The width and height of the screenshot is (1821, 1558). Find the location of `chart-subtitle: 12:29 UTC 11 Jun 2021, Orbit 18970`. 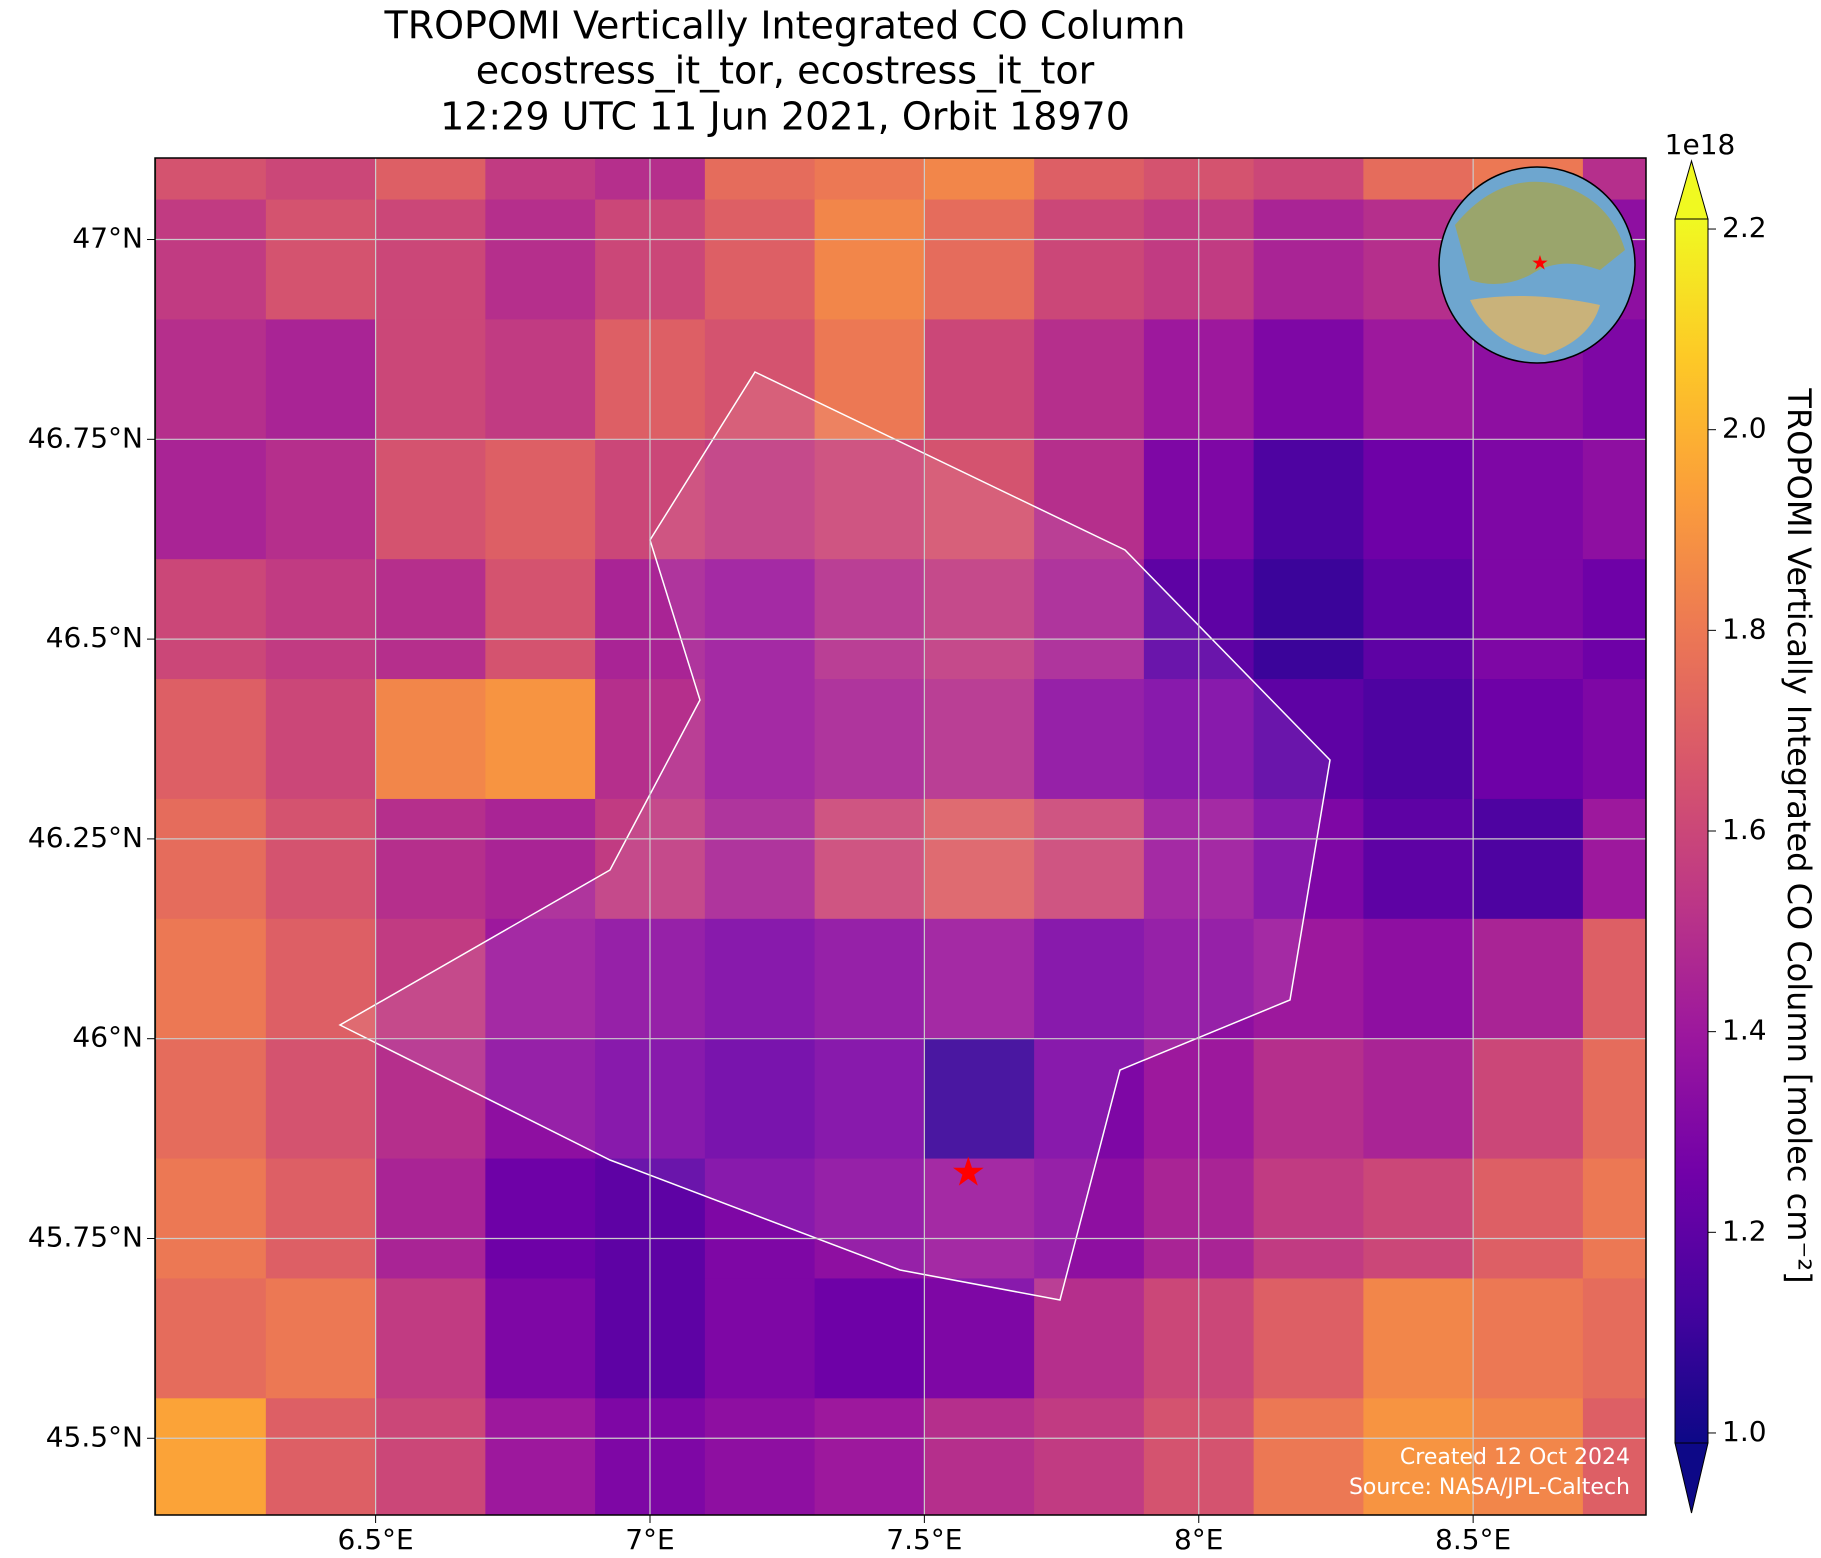

chart-subtitle: 12:29 UTC 11 Jun 2021, Orbit 18970 is located at coordinates (785, 117).